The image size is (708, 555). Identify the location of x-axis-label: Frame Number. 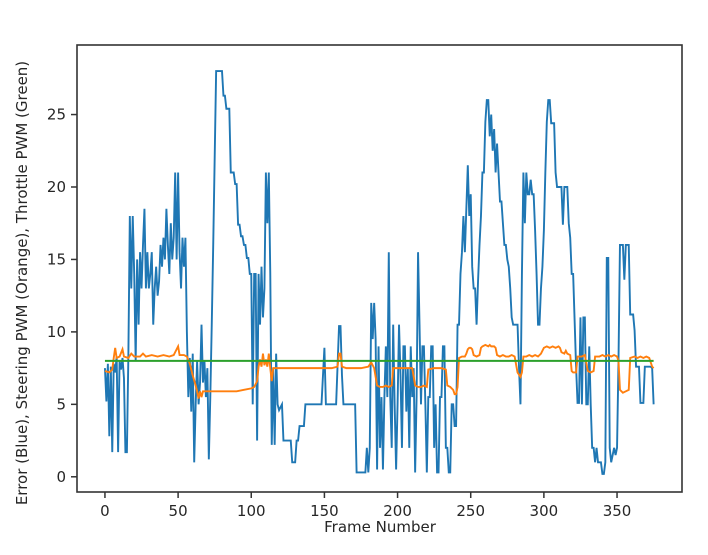
(380, 527).